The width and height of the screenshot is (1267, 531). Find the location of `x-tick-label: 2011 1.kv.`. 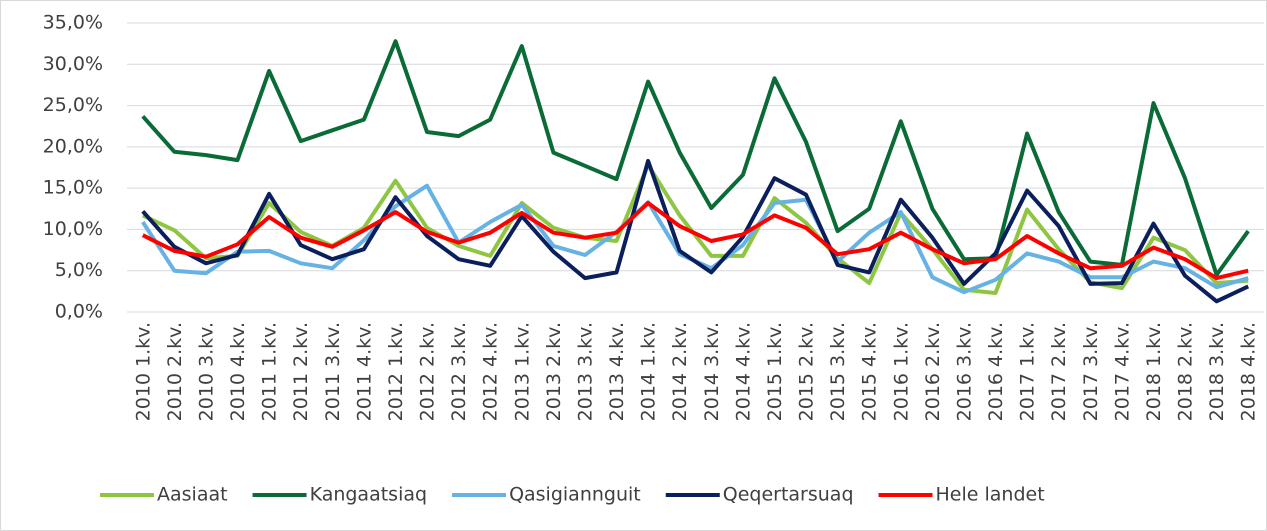

x-tick-label: 2011 1.kv. is located at coordinates (270, 371).